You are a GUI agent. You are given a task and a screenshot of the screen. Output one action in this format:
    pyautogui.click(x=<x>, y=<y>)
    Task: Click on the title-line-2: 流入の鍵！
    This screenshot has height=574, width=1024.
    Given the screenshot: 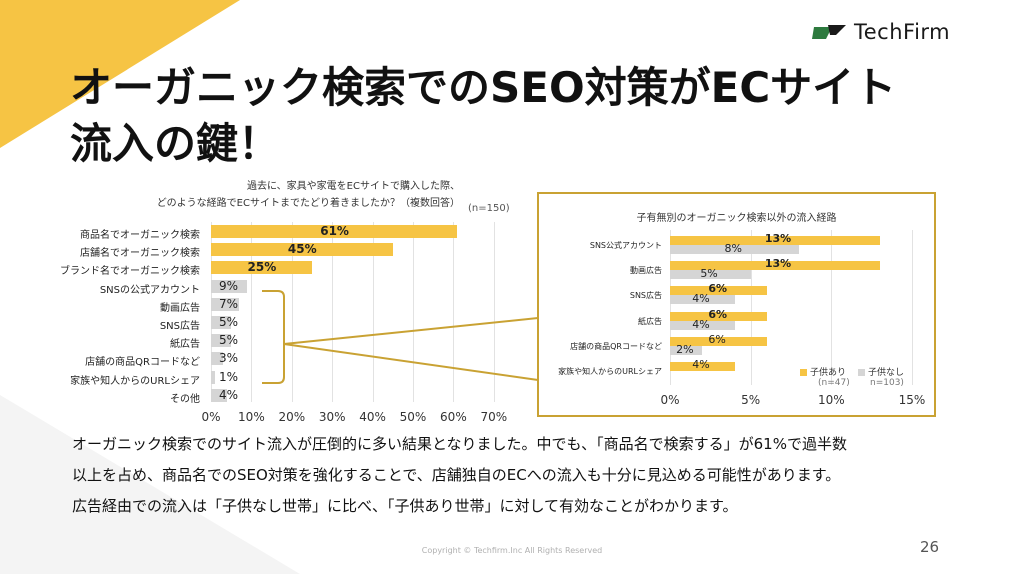 What is the action you would take?
    pyautogui.click(x=175, y=143)
    